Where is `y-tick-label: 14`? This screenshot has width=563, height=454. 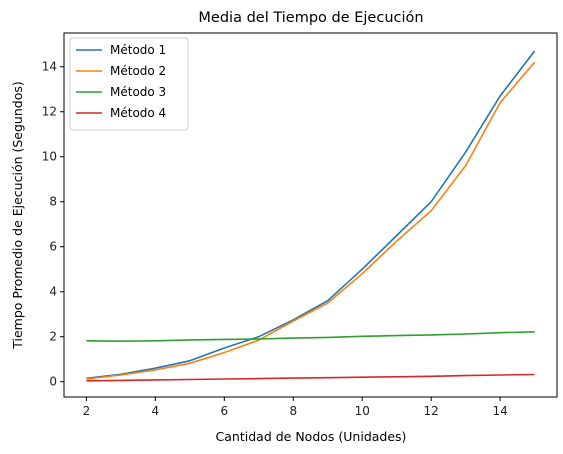 y-tick-label: 14 is located at coordinates (49, 67).